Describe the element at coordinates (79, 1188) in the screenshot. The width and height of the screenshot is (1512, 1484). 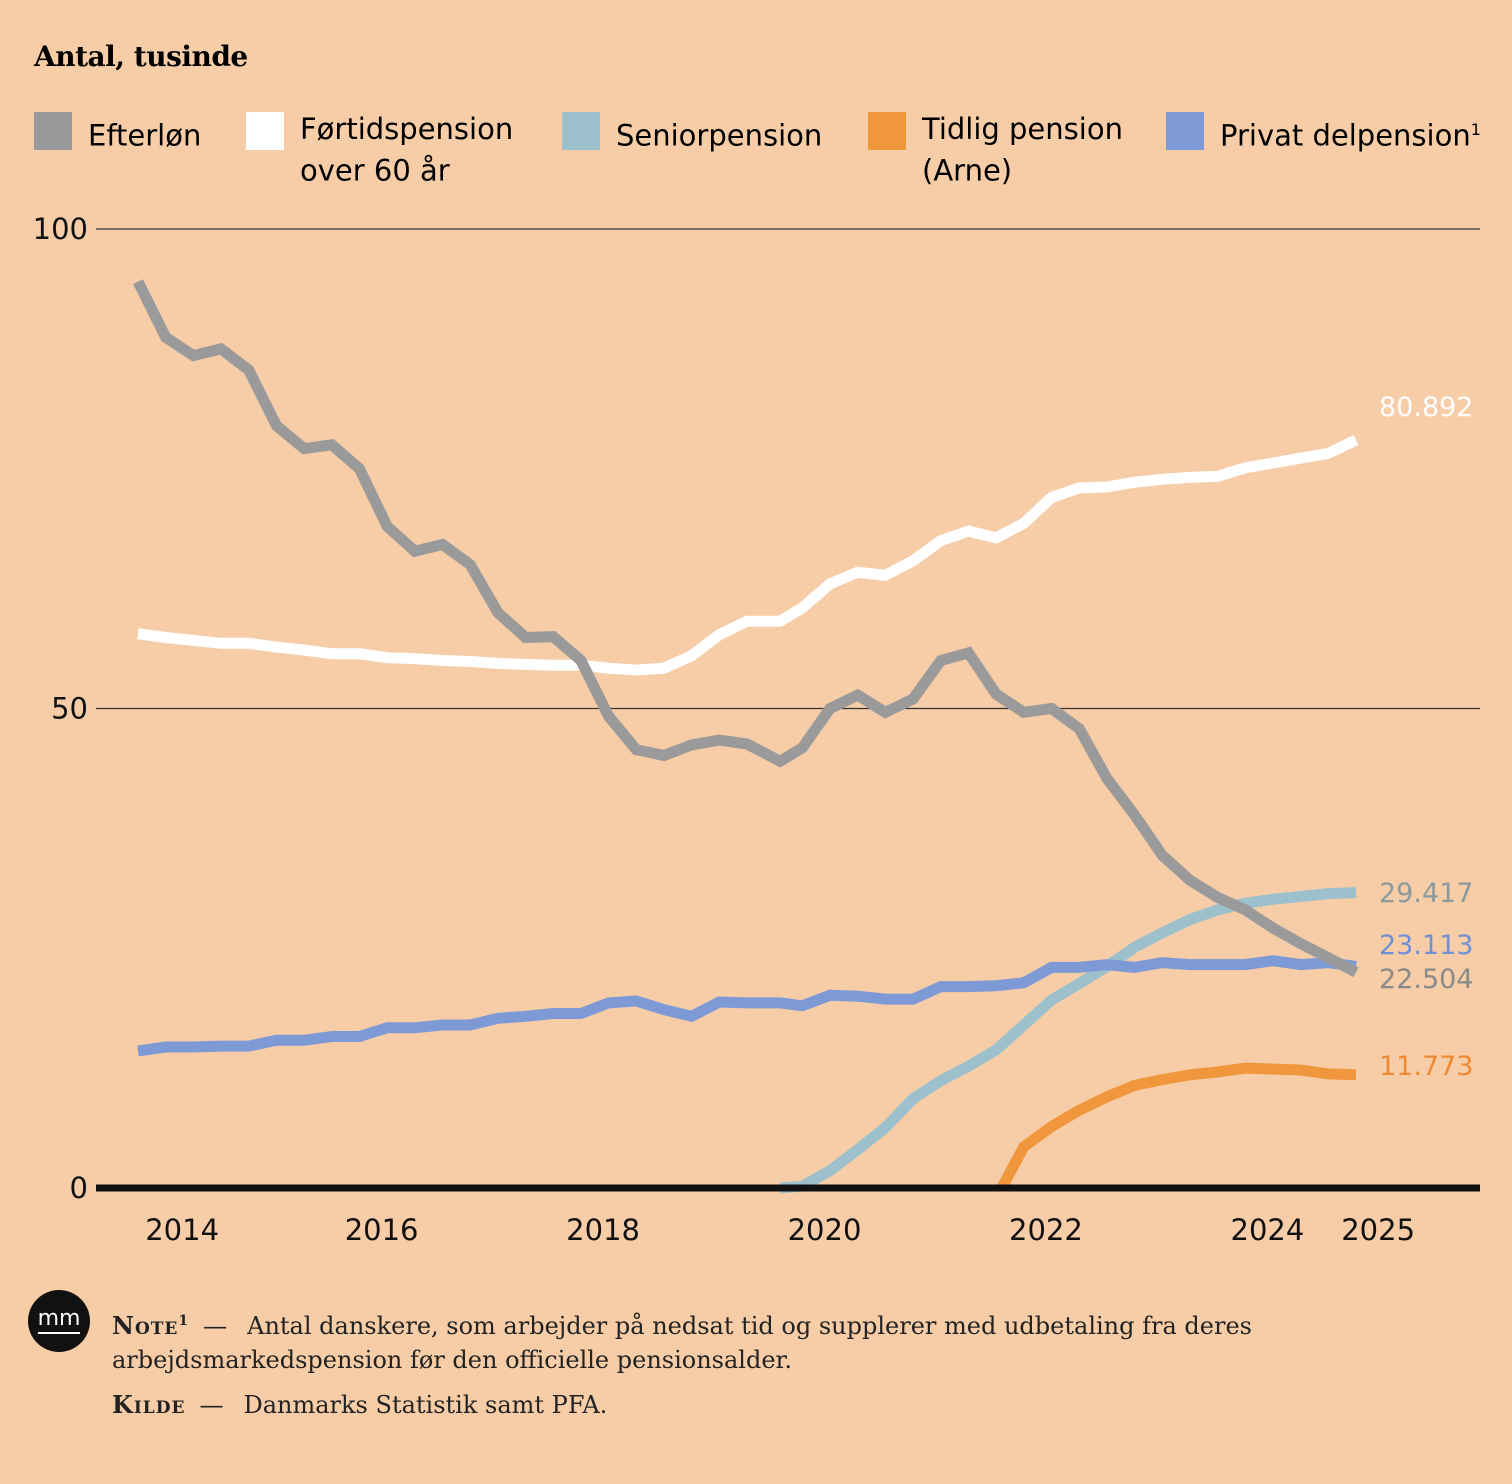
I see `y-tick-label: 0` at that location.